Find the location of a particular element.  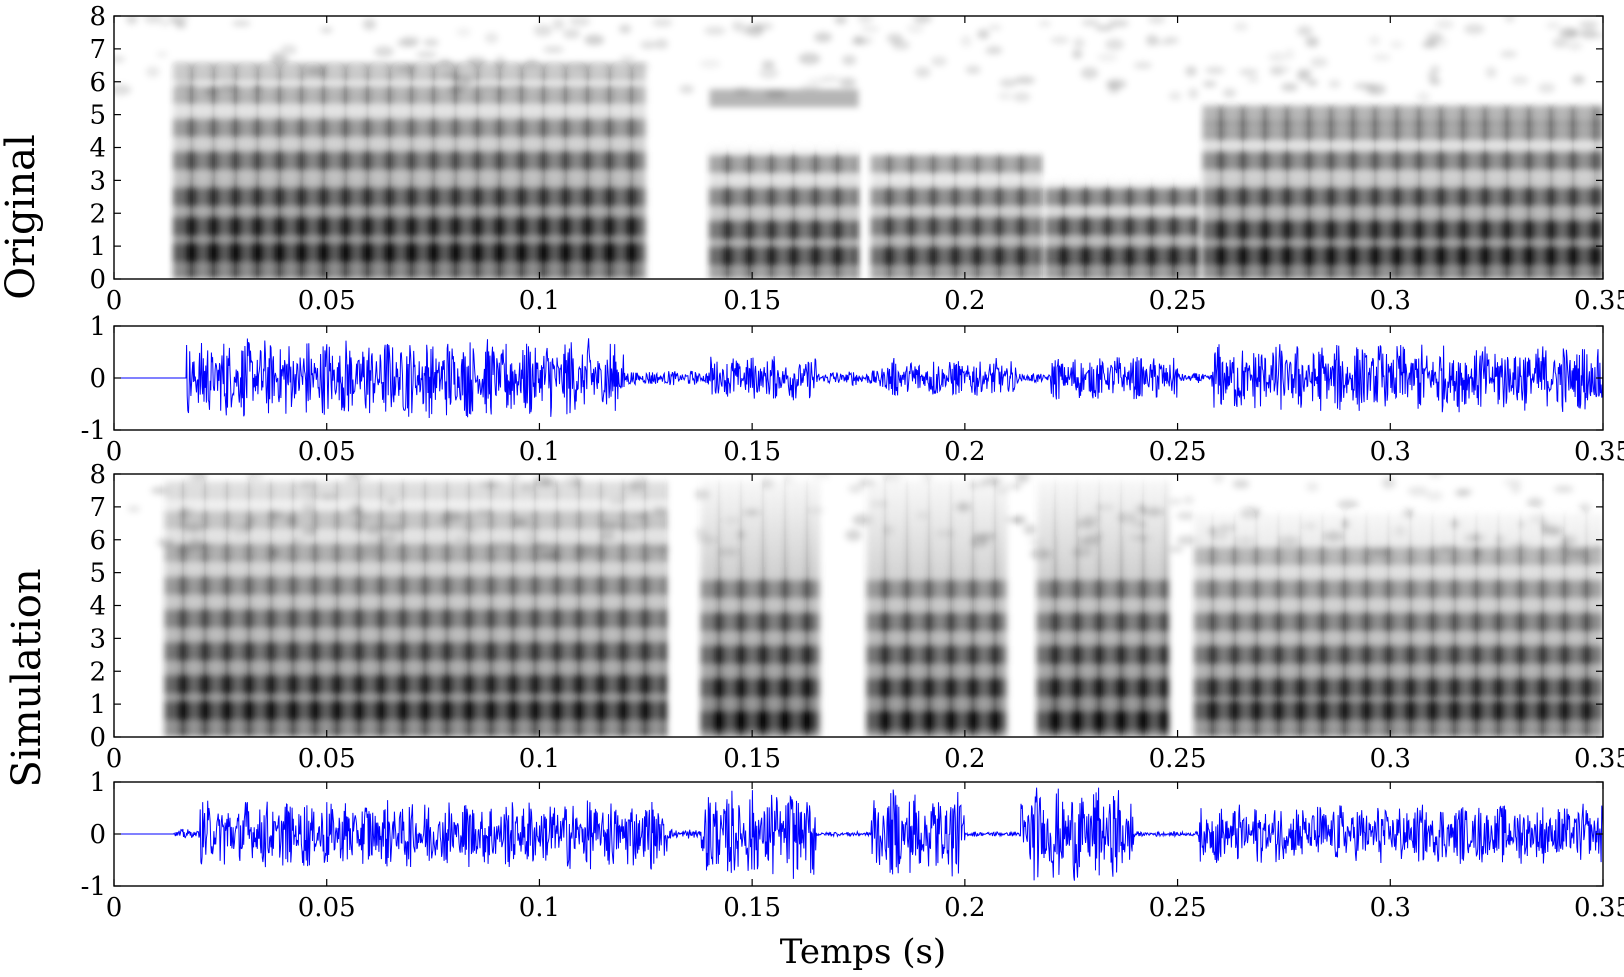

waveform-simulation-xtick-label: 0.05 is located at coordinates (327, 908).